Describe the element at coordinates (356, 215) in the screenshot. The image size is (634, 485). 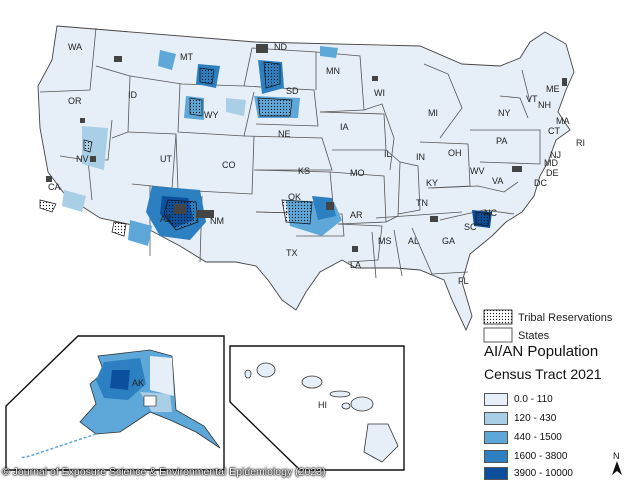
I see `state-label-ar: AR` at that location.